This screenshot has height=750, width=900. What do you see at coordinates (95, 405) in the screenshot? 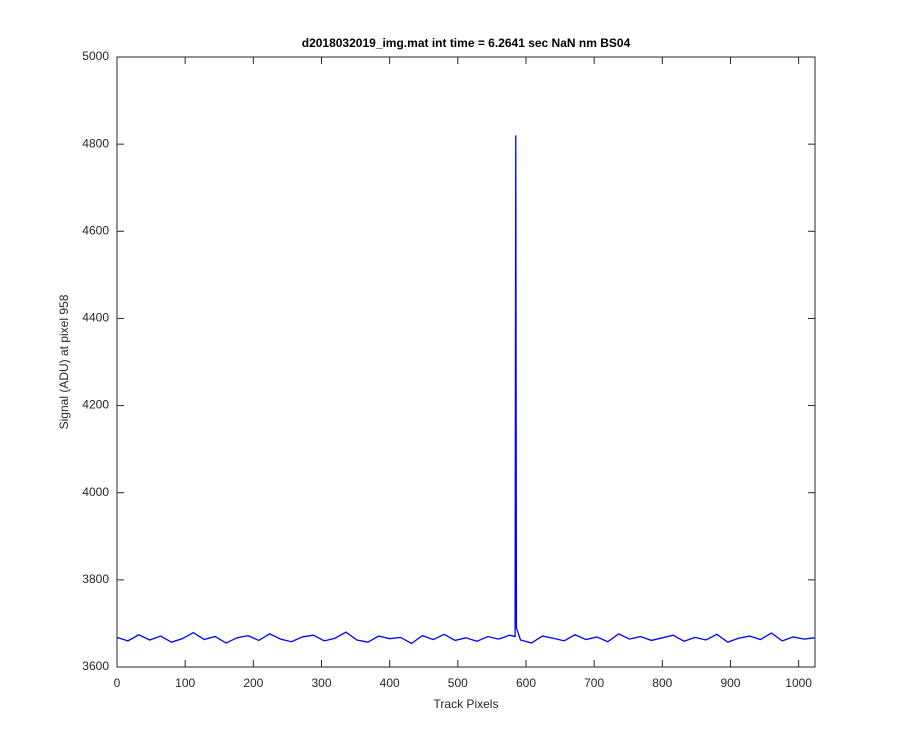
I see `y-tick-label: 4200` at bounding box center [95, 405].